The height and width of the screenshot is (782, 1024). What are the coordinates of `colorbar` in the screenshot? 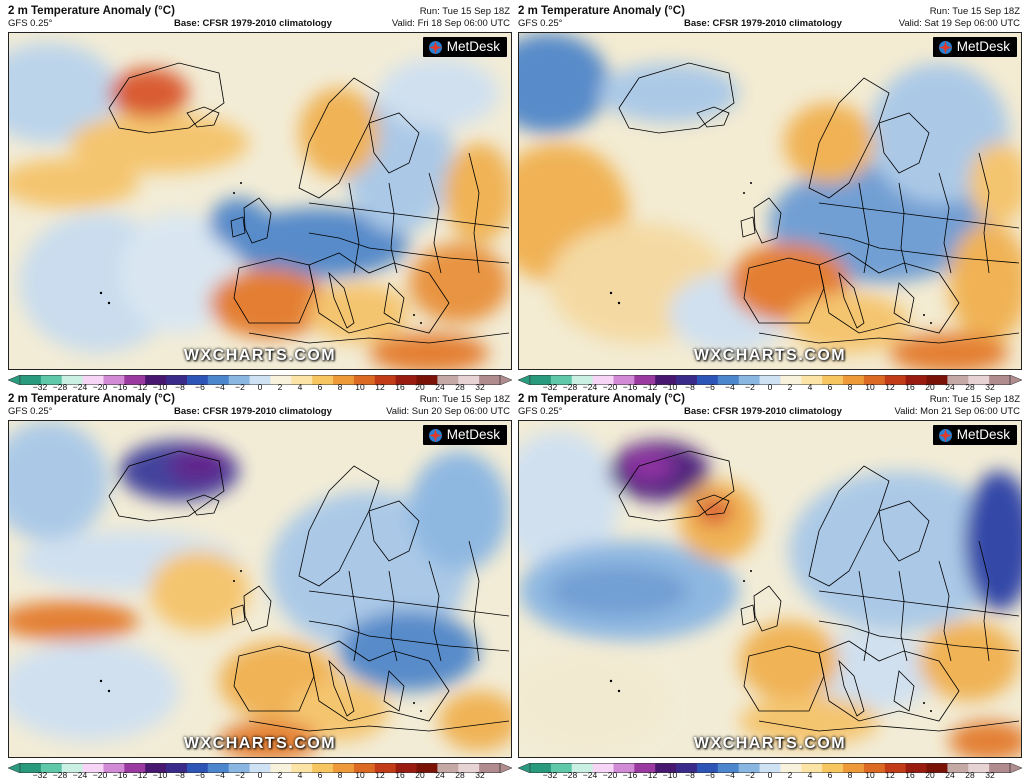 It's located at (770, 767).